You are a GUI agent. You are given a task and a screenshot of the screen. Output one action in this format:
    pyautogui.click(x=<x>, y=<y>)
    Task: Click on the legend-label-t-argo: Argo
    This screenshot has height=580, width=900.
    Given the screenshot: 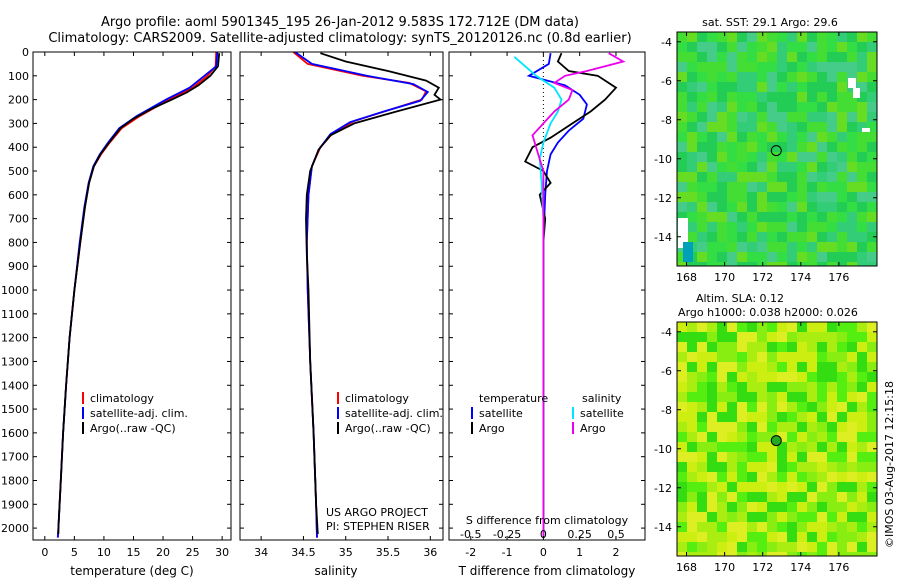 What is the action you would take?
    pyautogui.click(x=492, y=428)
    